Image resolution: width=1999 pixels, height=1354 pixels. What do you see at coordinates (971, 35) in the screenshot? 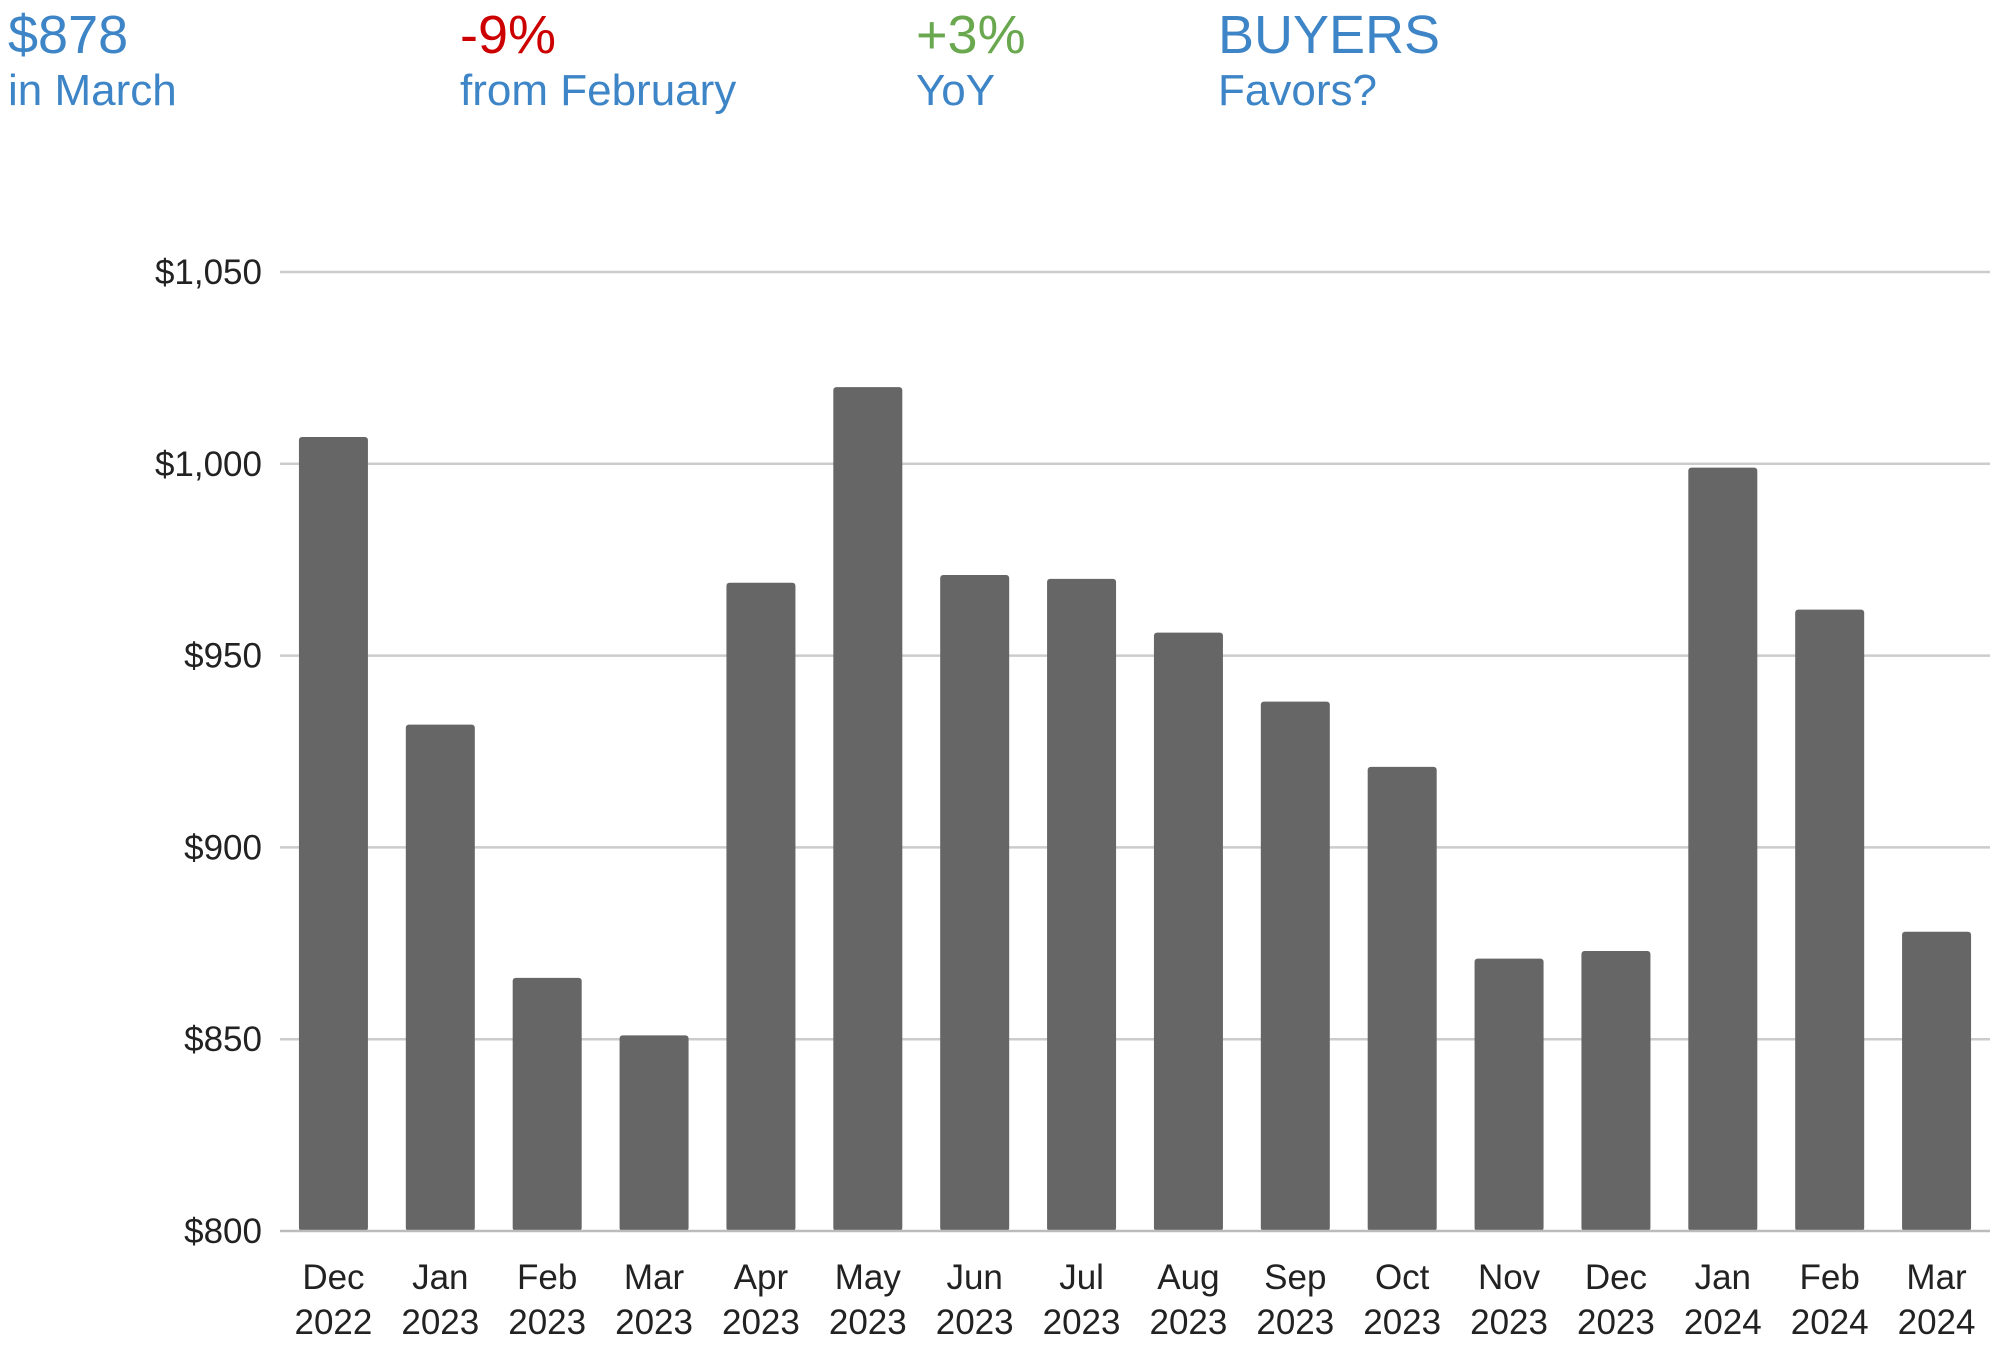
I see `stat-value: +3%` at bounding box center [971, 35].